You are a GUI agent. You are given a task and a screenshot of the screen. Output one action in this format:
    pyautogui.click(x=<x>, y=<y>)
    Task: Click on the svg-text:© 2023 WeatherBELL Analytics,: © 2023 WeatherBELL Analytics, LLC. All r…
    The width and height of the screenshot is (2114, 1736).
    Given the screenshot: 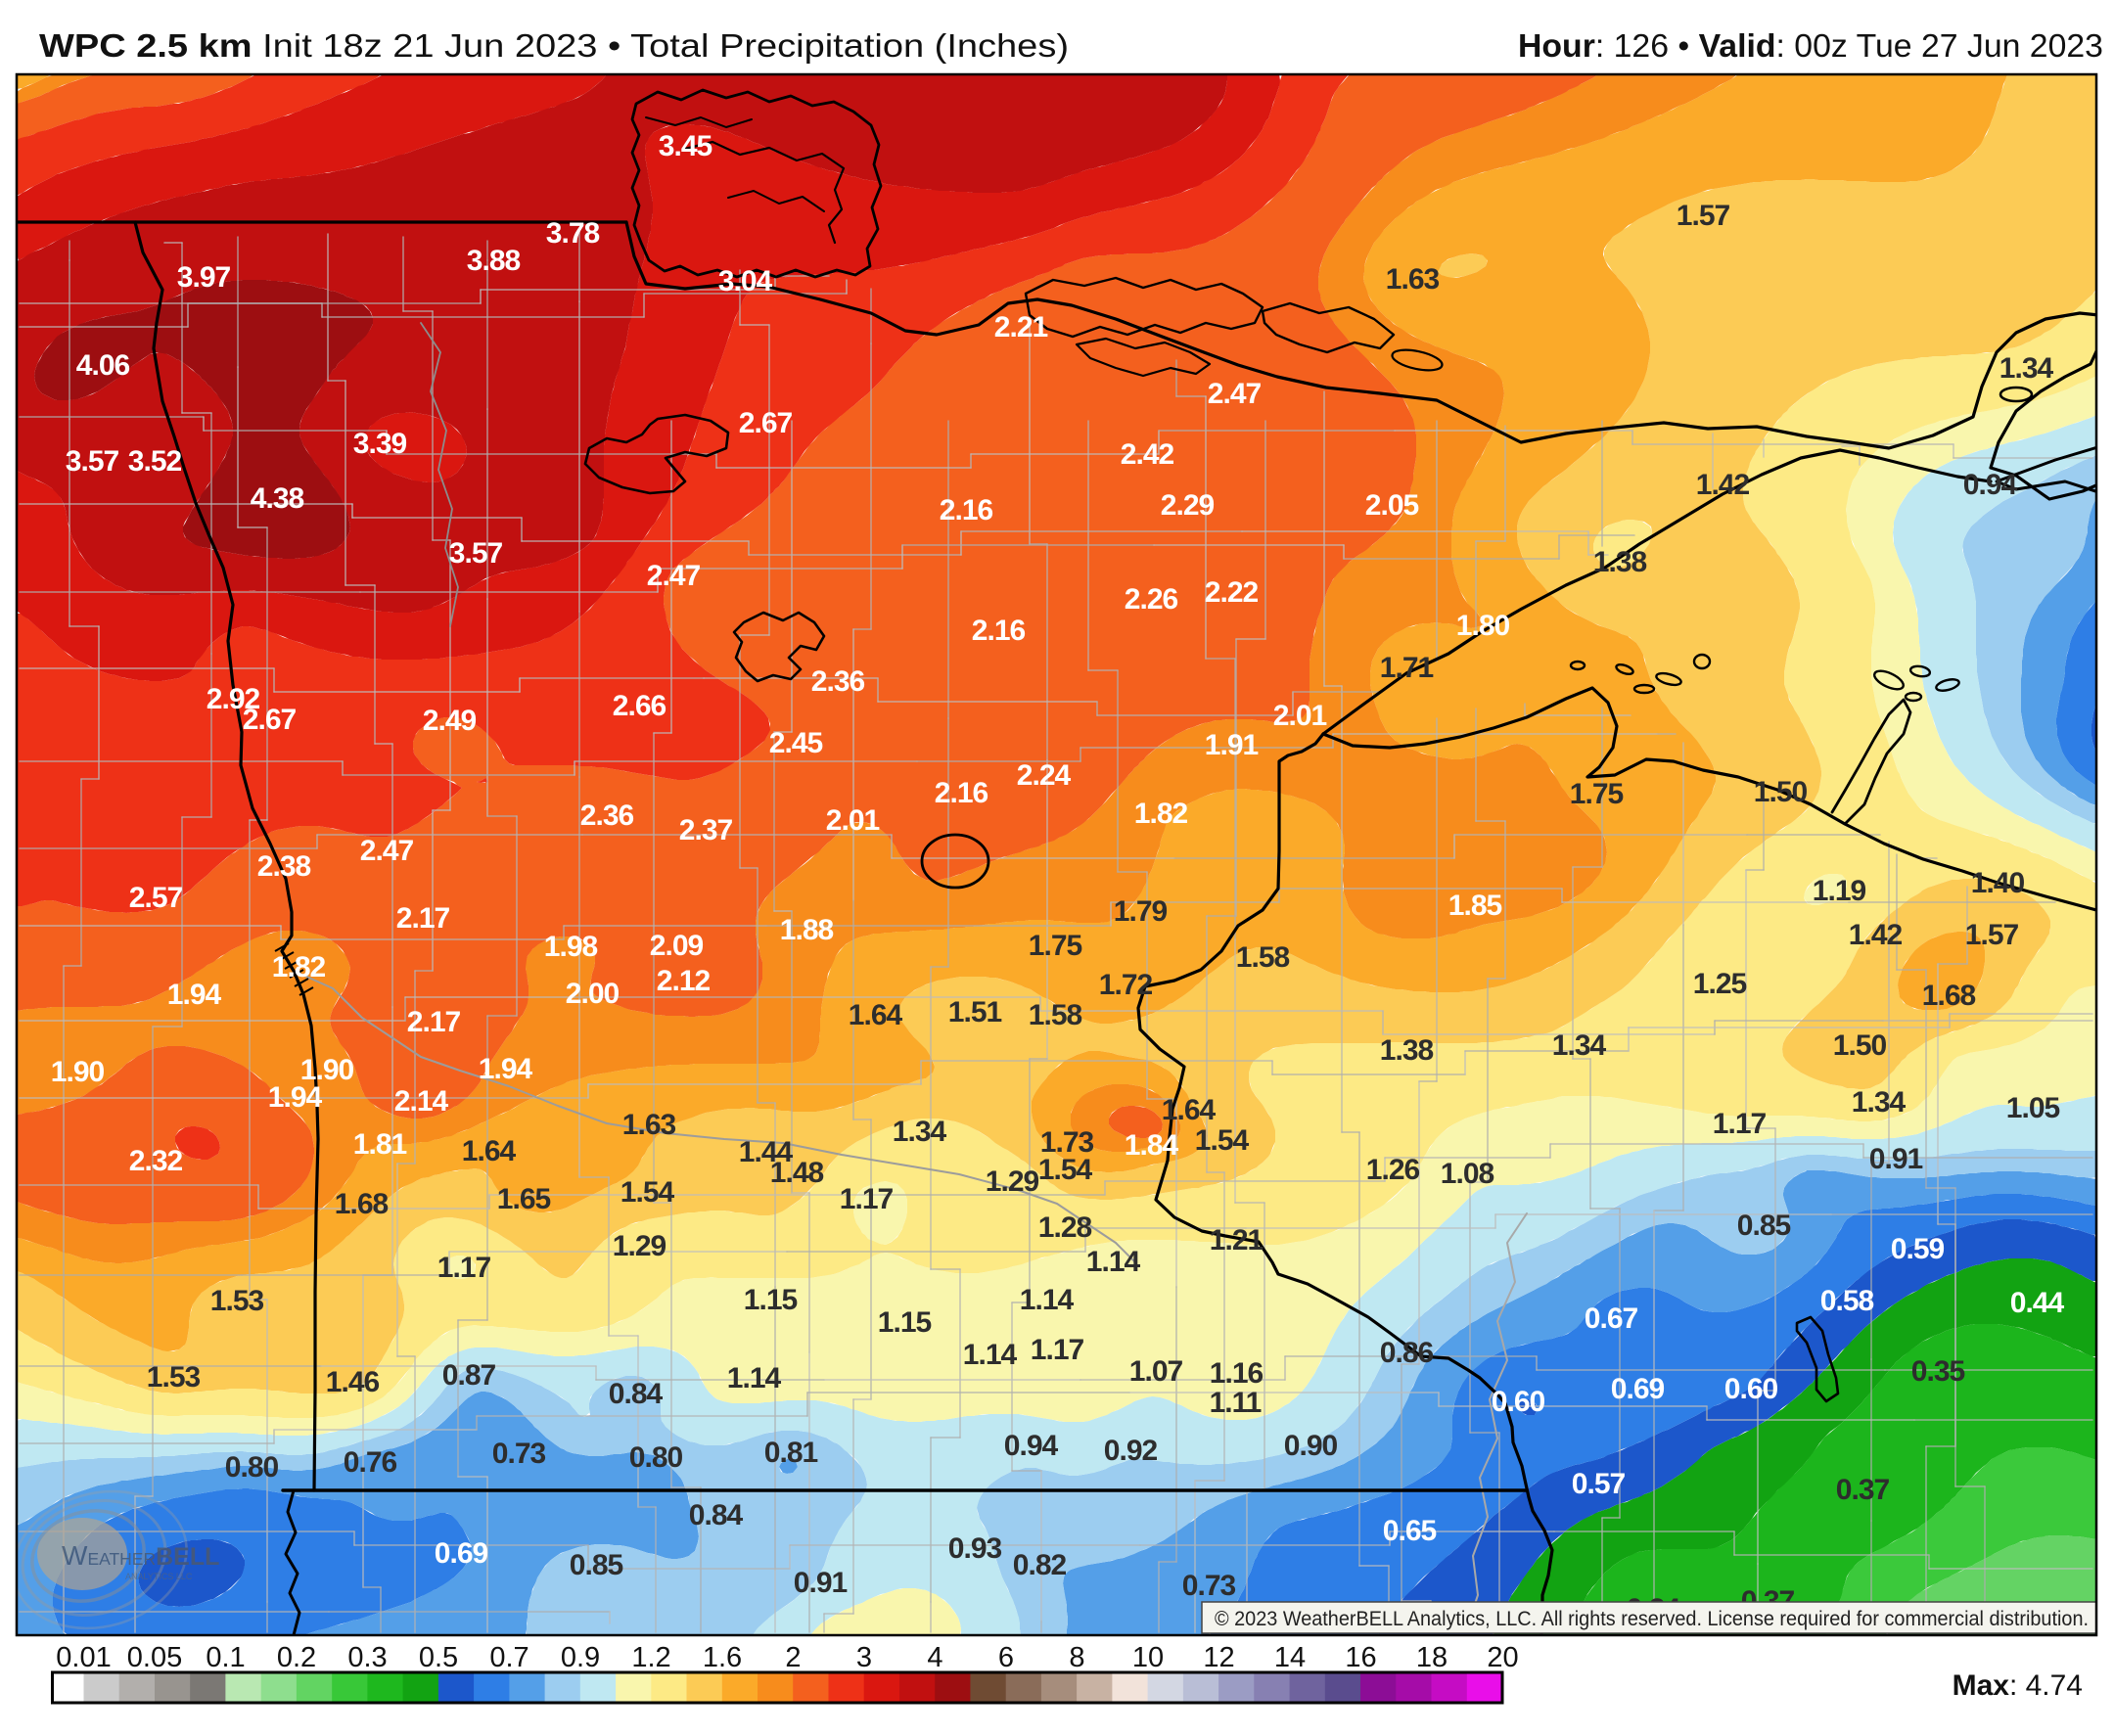 What is the action you would take?
    pyautogui.click(x=1652, y=1619)
    